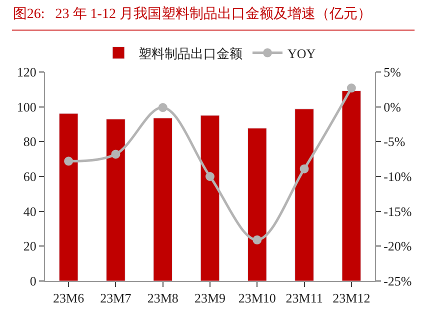 This screenshot has width=430, height=333. I want to click on y-tick-label: 100, so click(26, 106).